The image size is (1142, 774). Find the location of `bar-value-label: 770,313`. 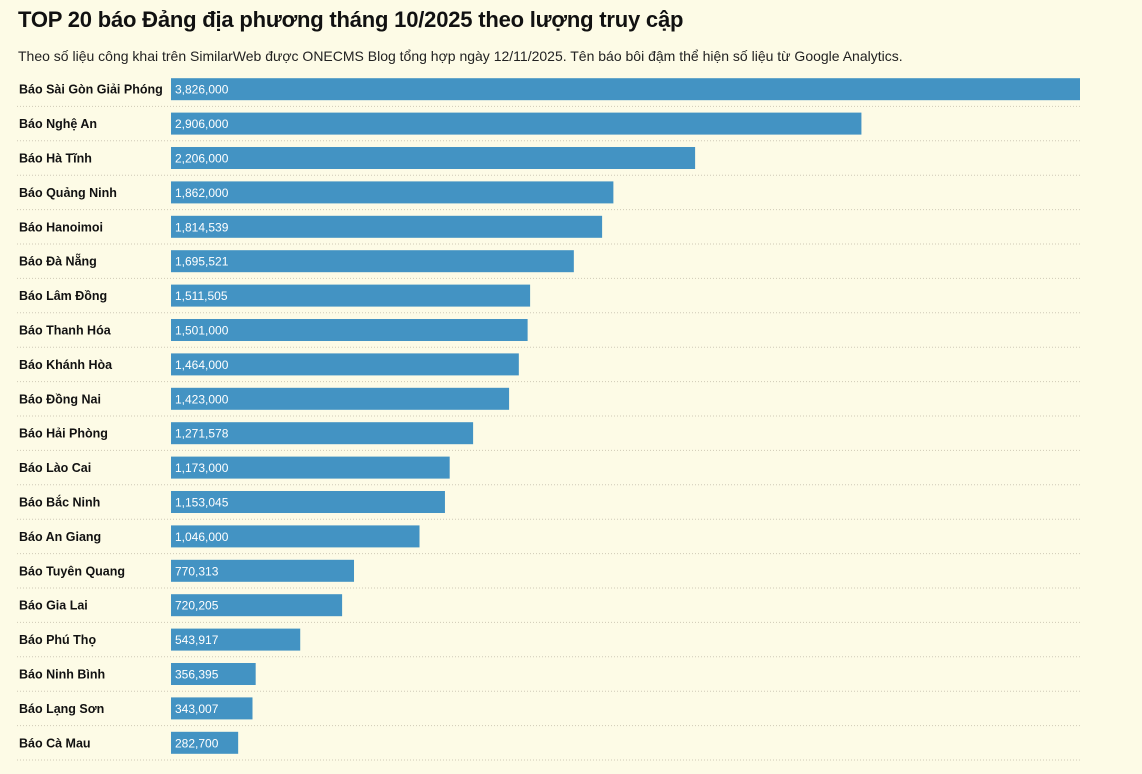

bar-value-label: 770,313 is located at coordinates (197, 571).